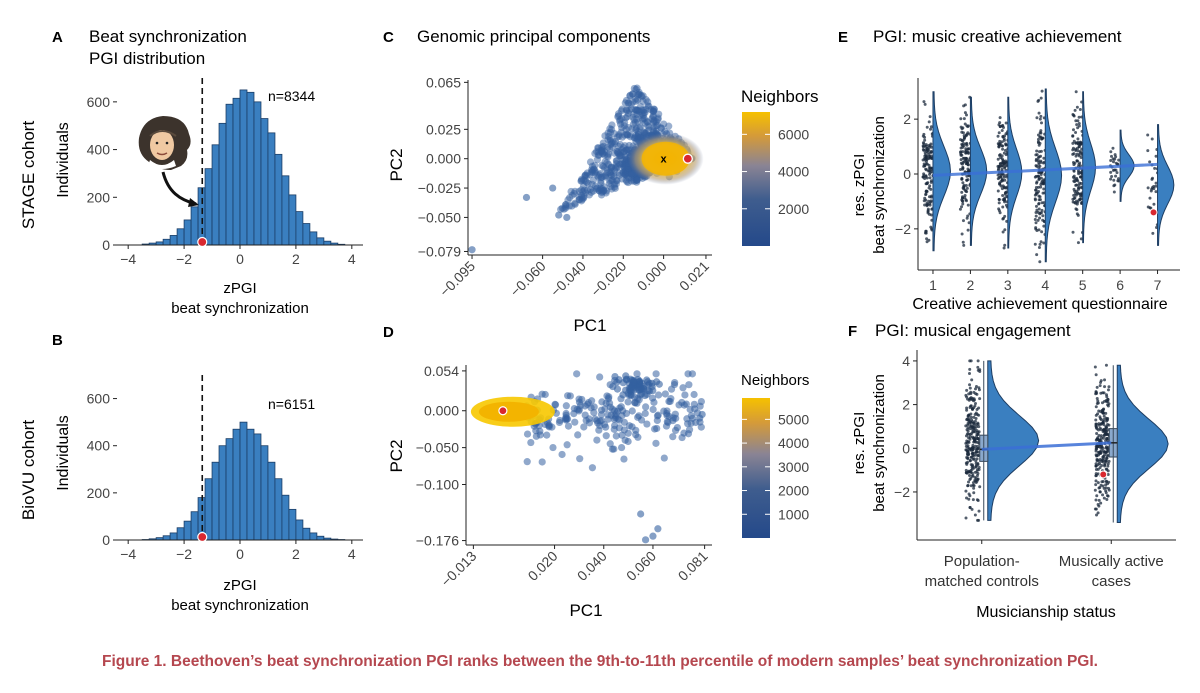  What do you see at coordinates (1111, 581) in the screenshot?
I see `x-tick-label: cases` at bounding box center [1111, 581].